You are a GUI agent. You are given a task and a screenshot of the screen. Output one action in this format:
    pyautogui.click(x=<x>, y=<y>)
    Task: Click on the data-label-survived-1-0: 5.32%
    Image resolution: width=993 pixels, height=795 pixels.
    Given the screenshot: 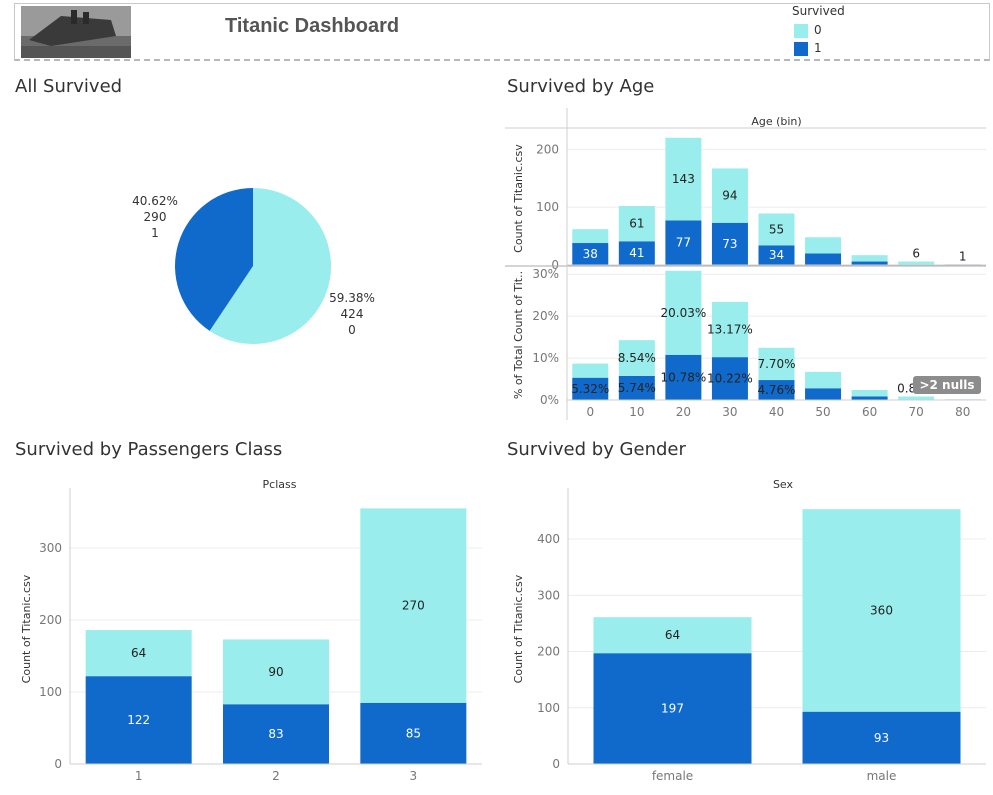 What is the action you would take?
    pyautogui.click(x=590, y=389)
    